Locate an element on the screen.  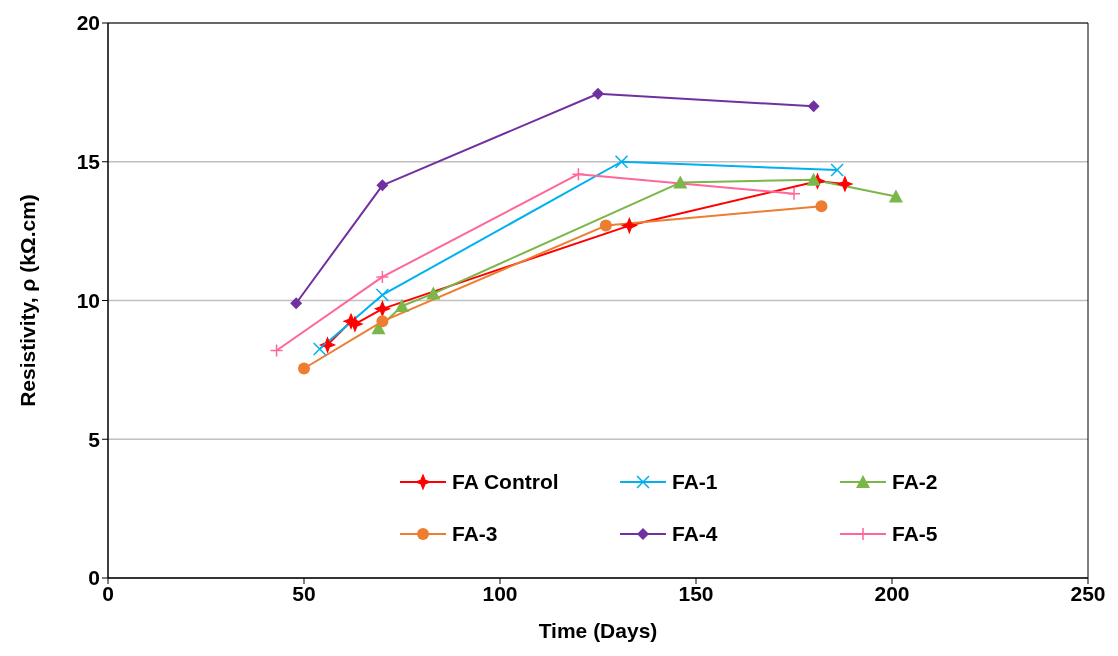
y-tick-label: 10 is located at coordinates (88, 300).